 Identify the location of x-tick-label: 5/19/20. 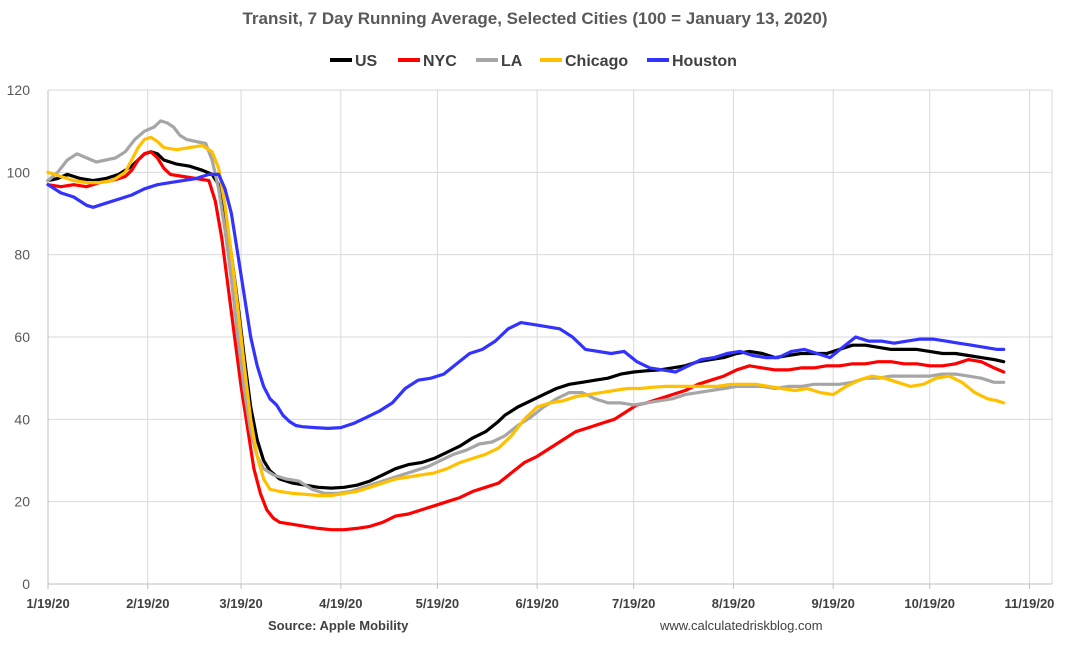
(437, 603).